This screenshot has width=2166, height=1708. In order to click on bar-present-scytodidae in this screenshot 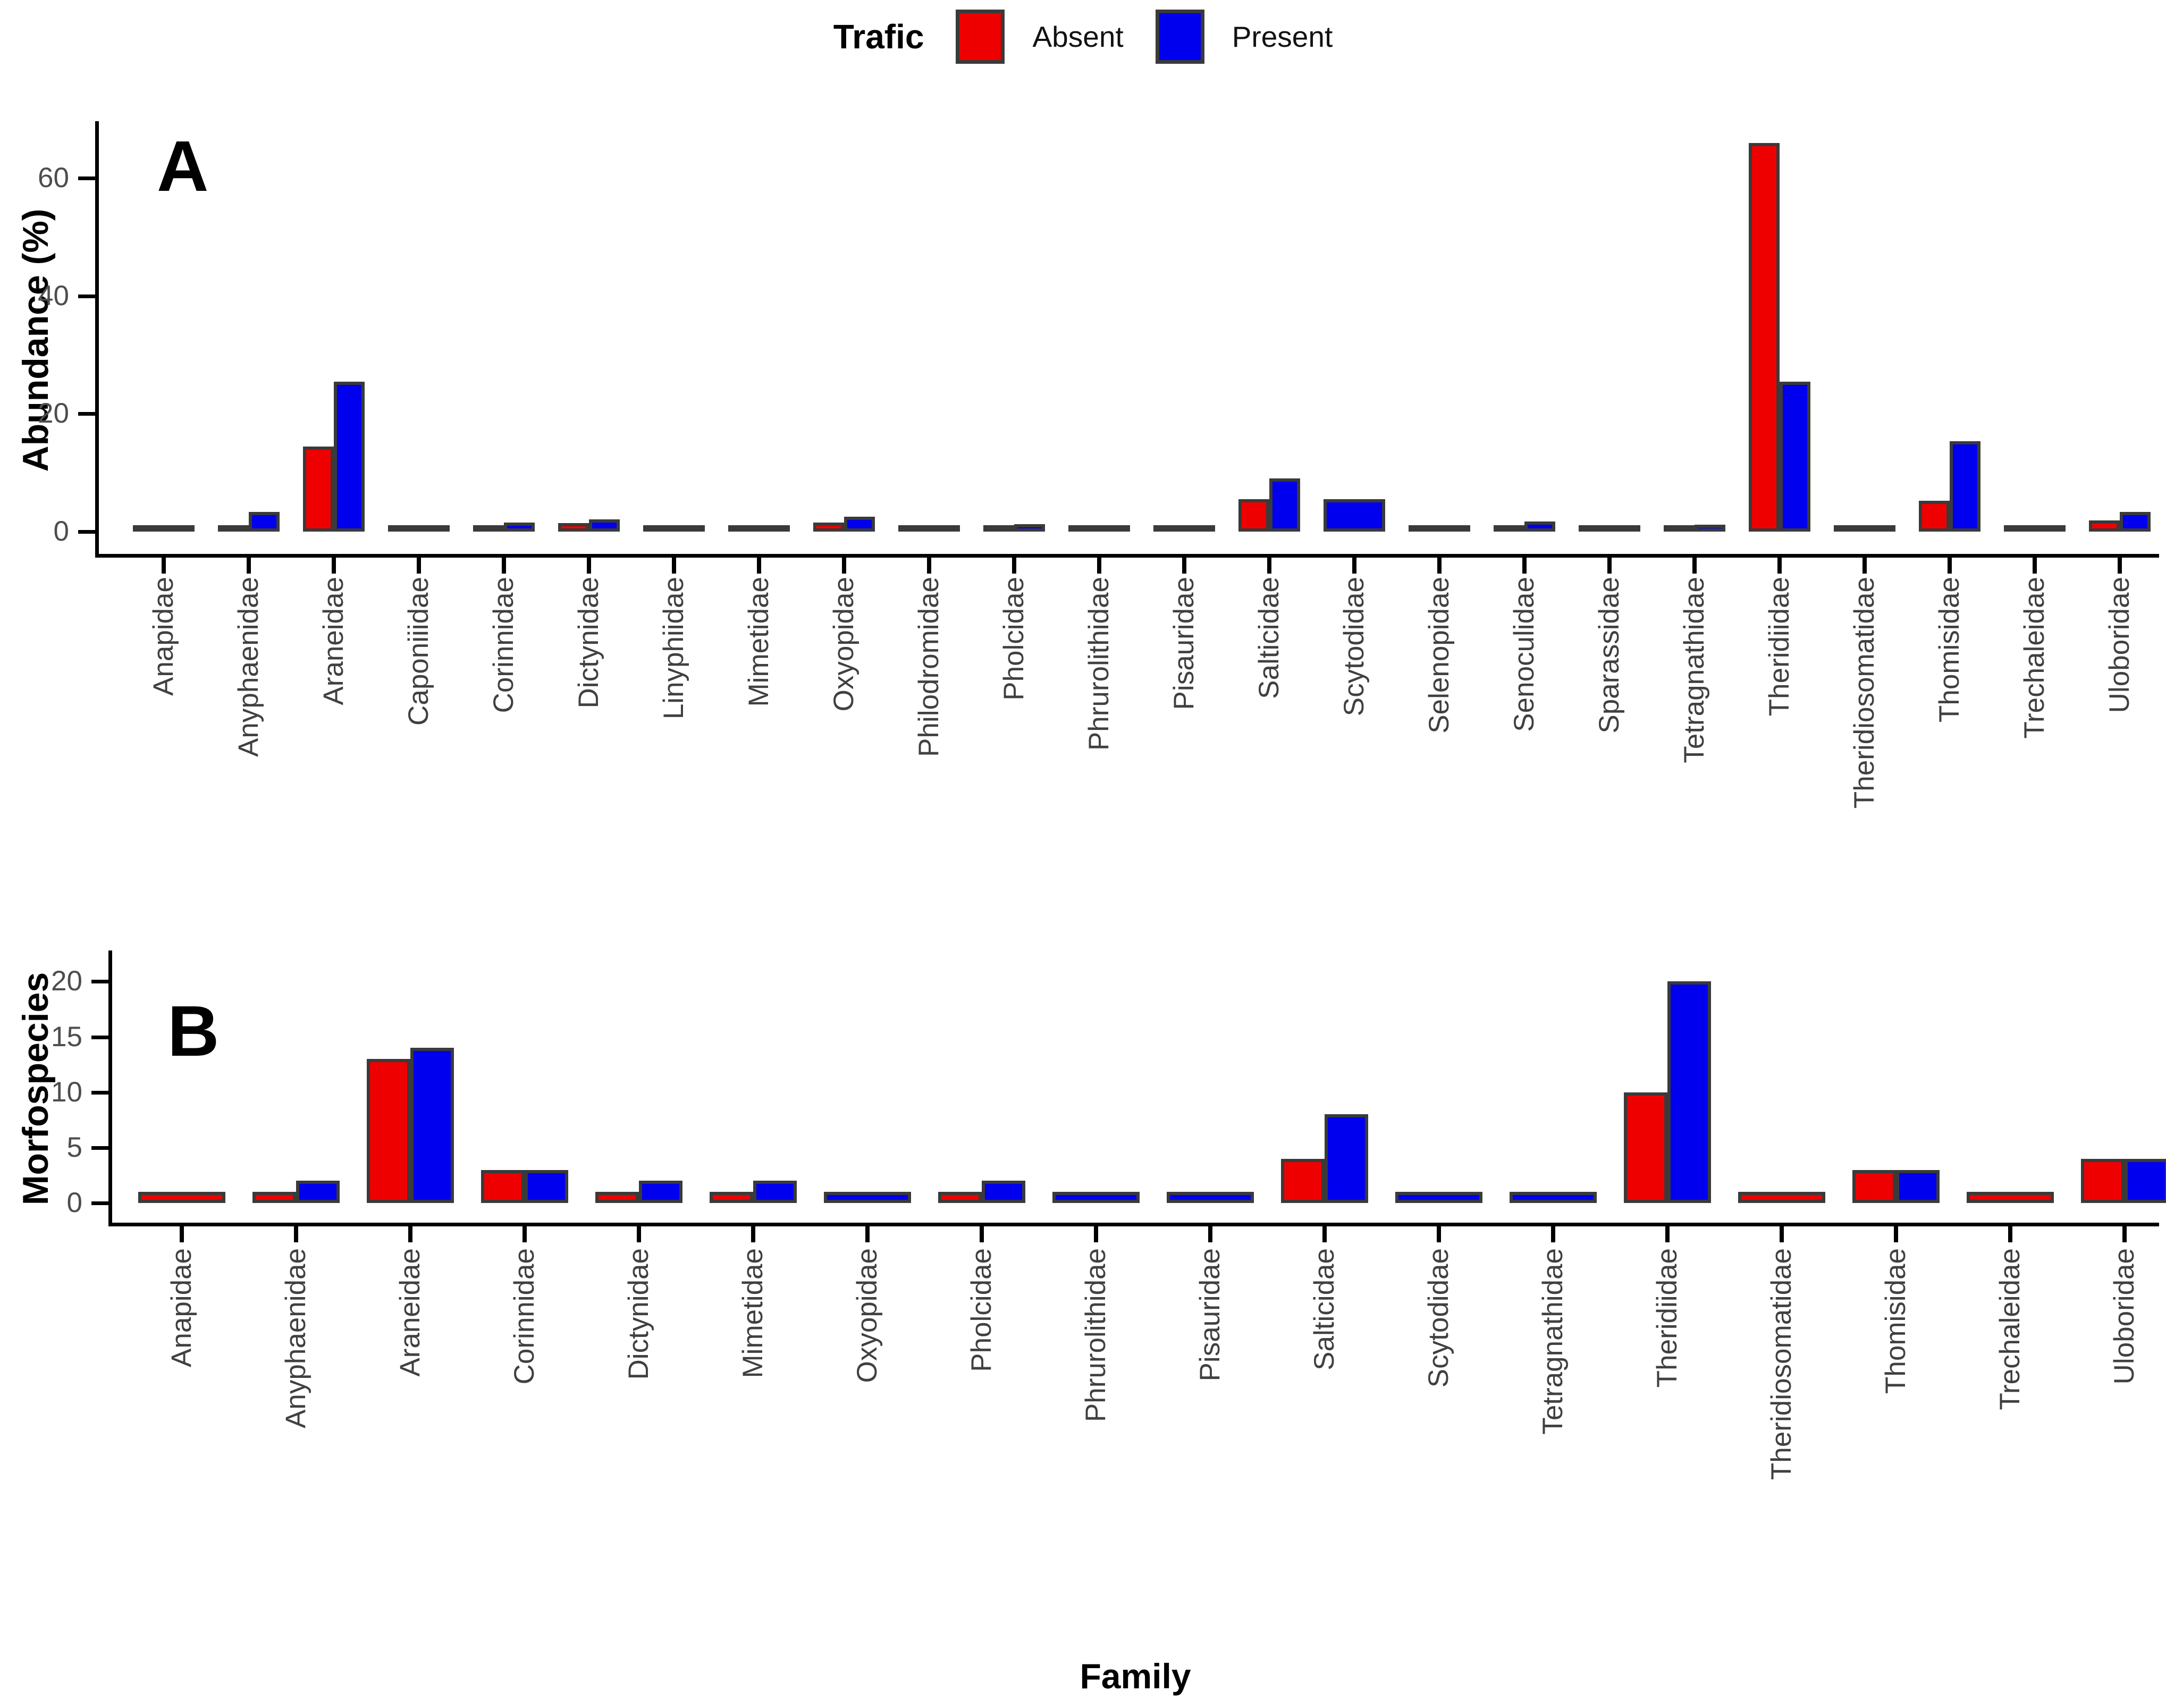, I will do `click(1438, 1197)`.